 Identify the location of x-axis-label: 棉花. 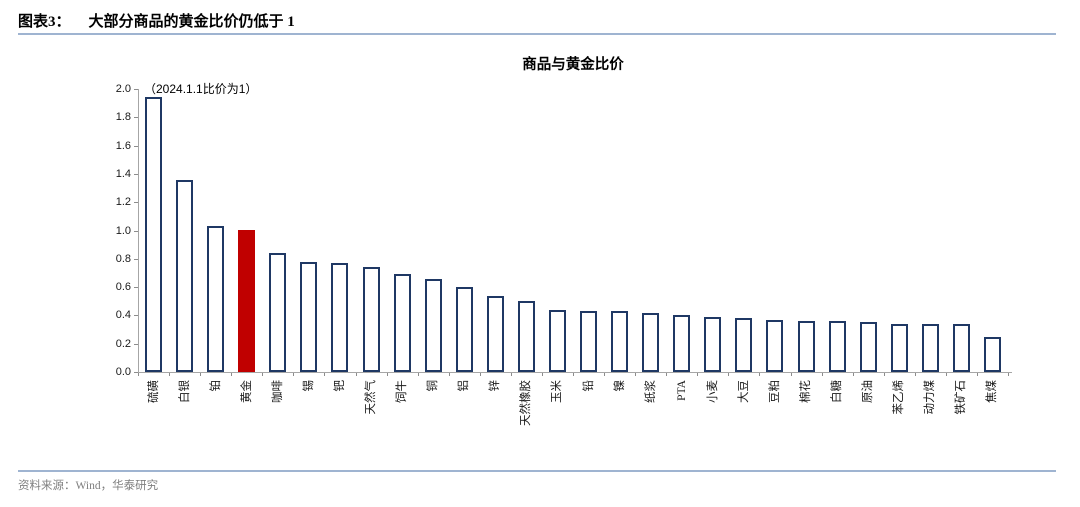
(806, 391).